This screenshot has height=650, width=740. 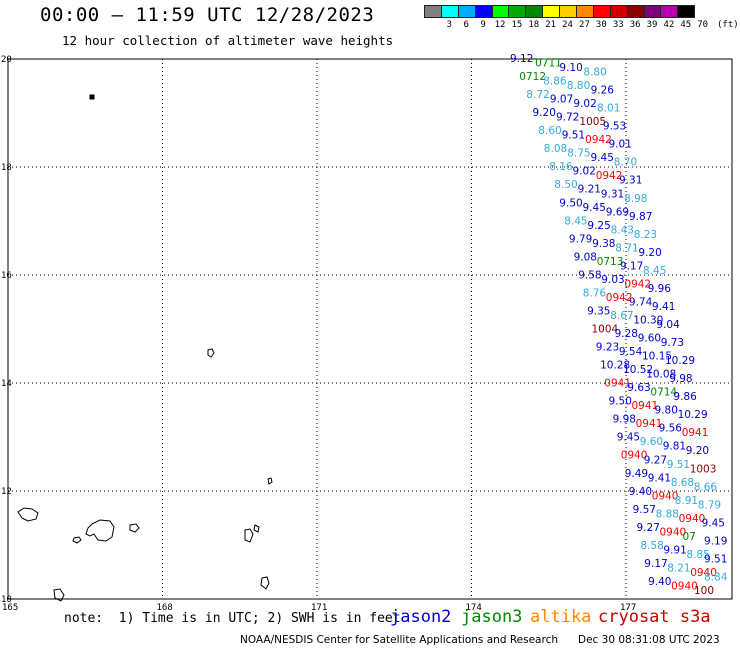 What do you see at coordinates (674, 550) in the screenshot?
I see `wave-height-value: 9.91` at bounding box center [674, 550].